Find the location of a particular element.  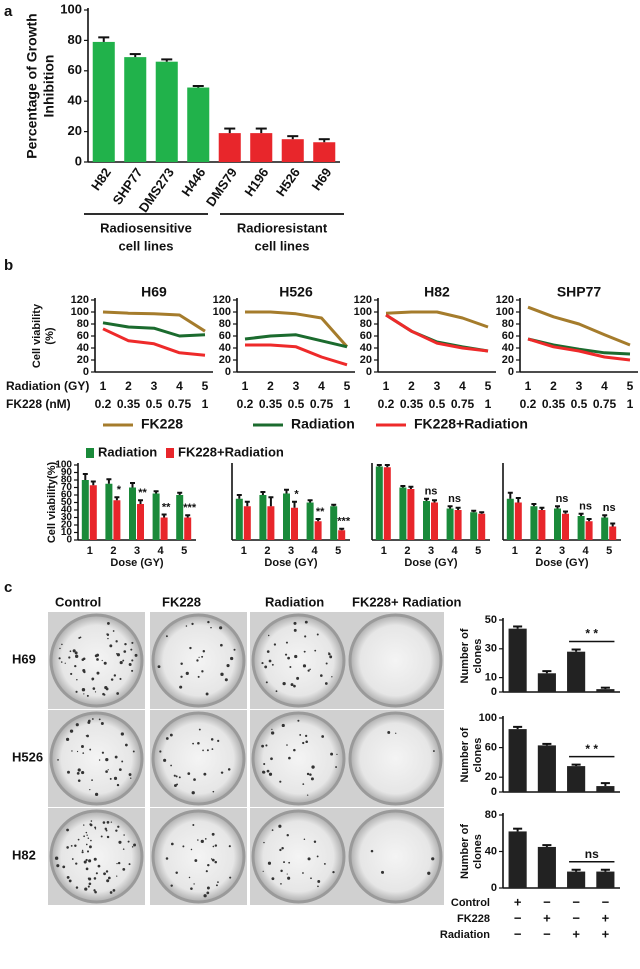

x-tick-label: 0.35 is located at coordinates (129, 404).